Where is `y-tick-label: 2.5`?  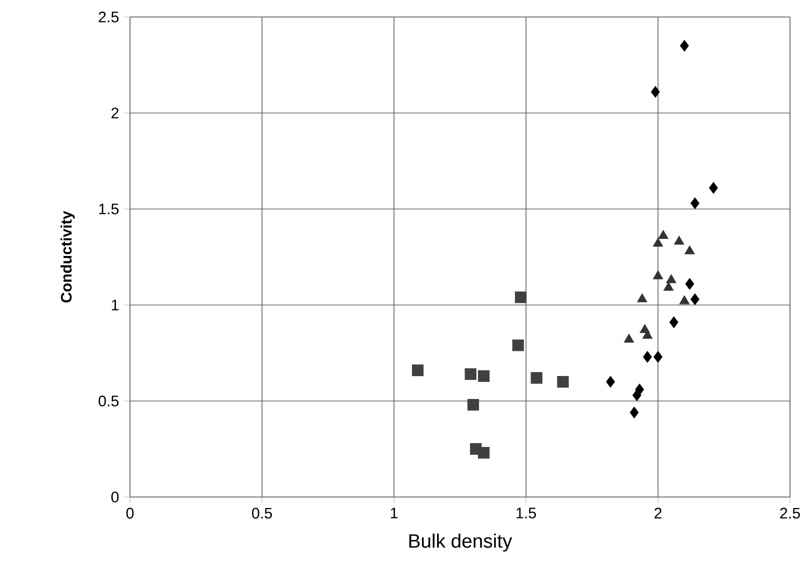 y-tick-label: 2.5 is located at coordinates (108, 17).